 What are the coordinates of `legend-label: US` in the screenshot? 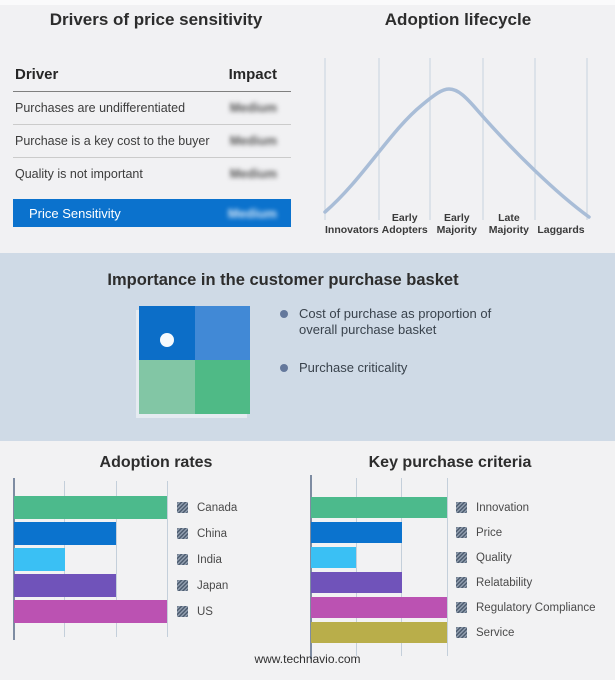 It's located at (205, 611).